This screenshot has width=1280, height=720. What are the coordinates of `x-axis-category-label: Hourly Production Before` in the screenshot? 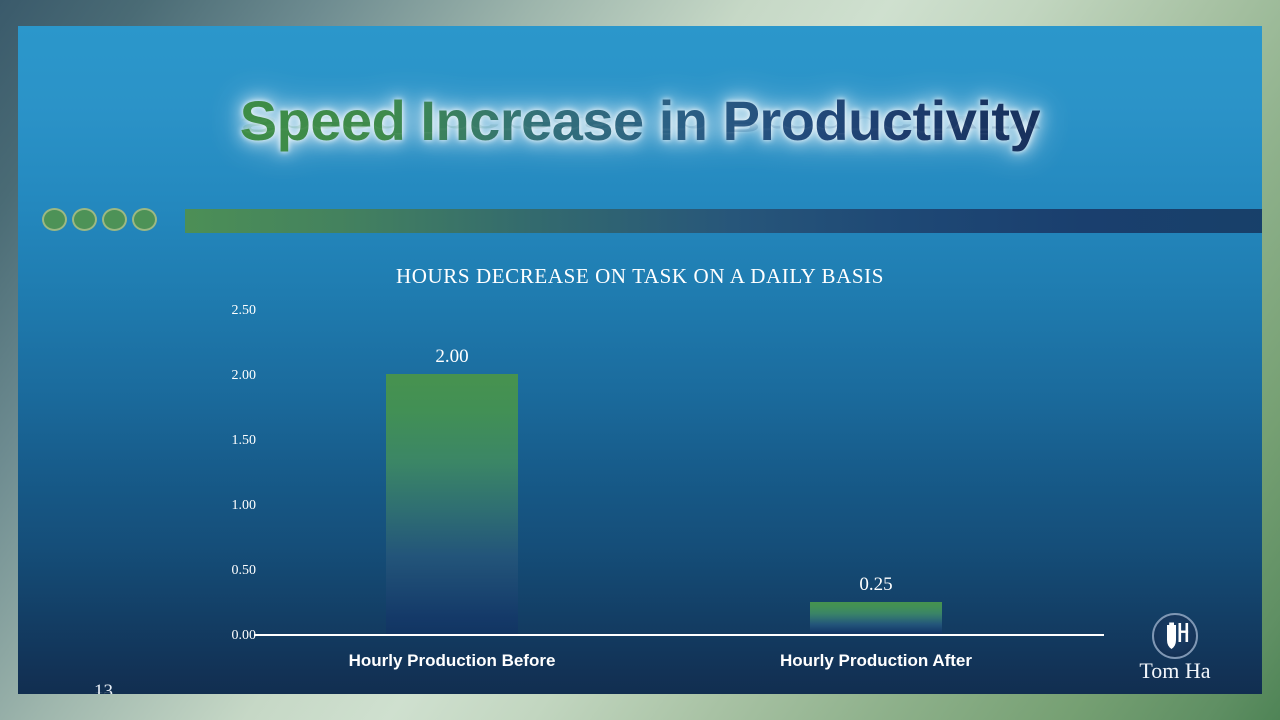 It's located at (452, 660).